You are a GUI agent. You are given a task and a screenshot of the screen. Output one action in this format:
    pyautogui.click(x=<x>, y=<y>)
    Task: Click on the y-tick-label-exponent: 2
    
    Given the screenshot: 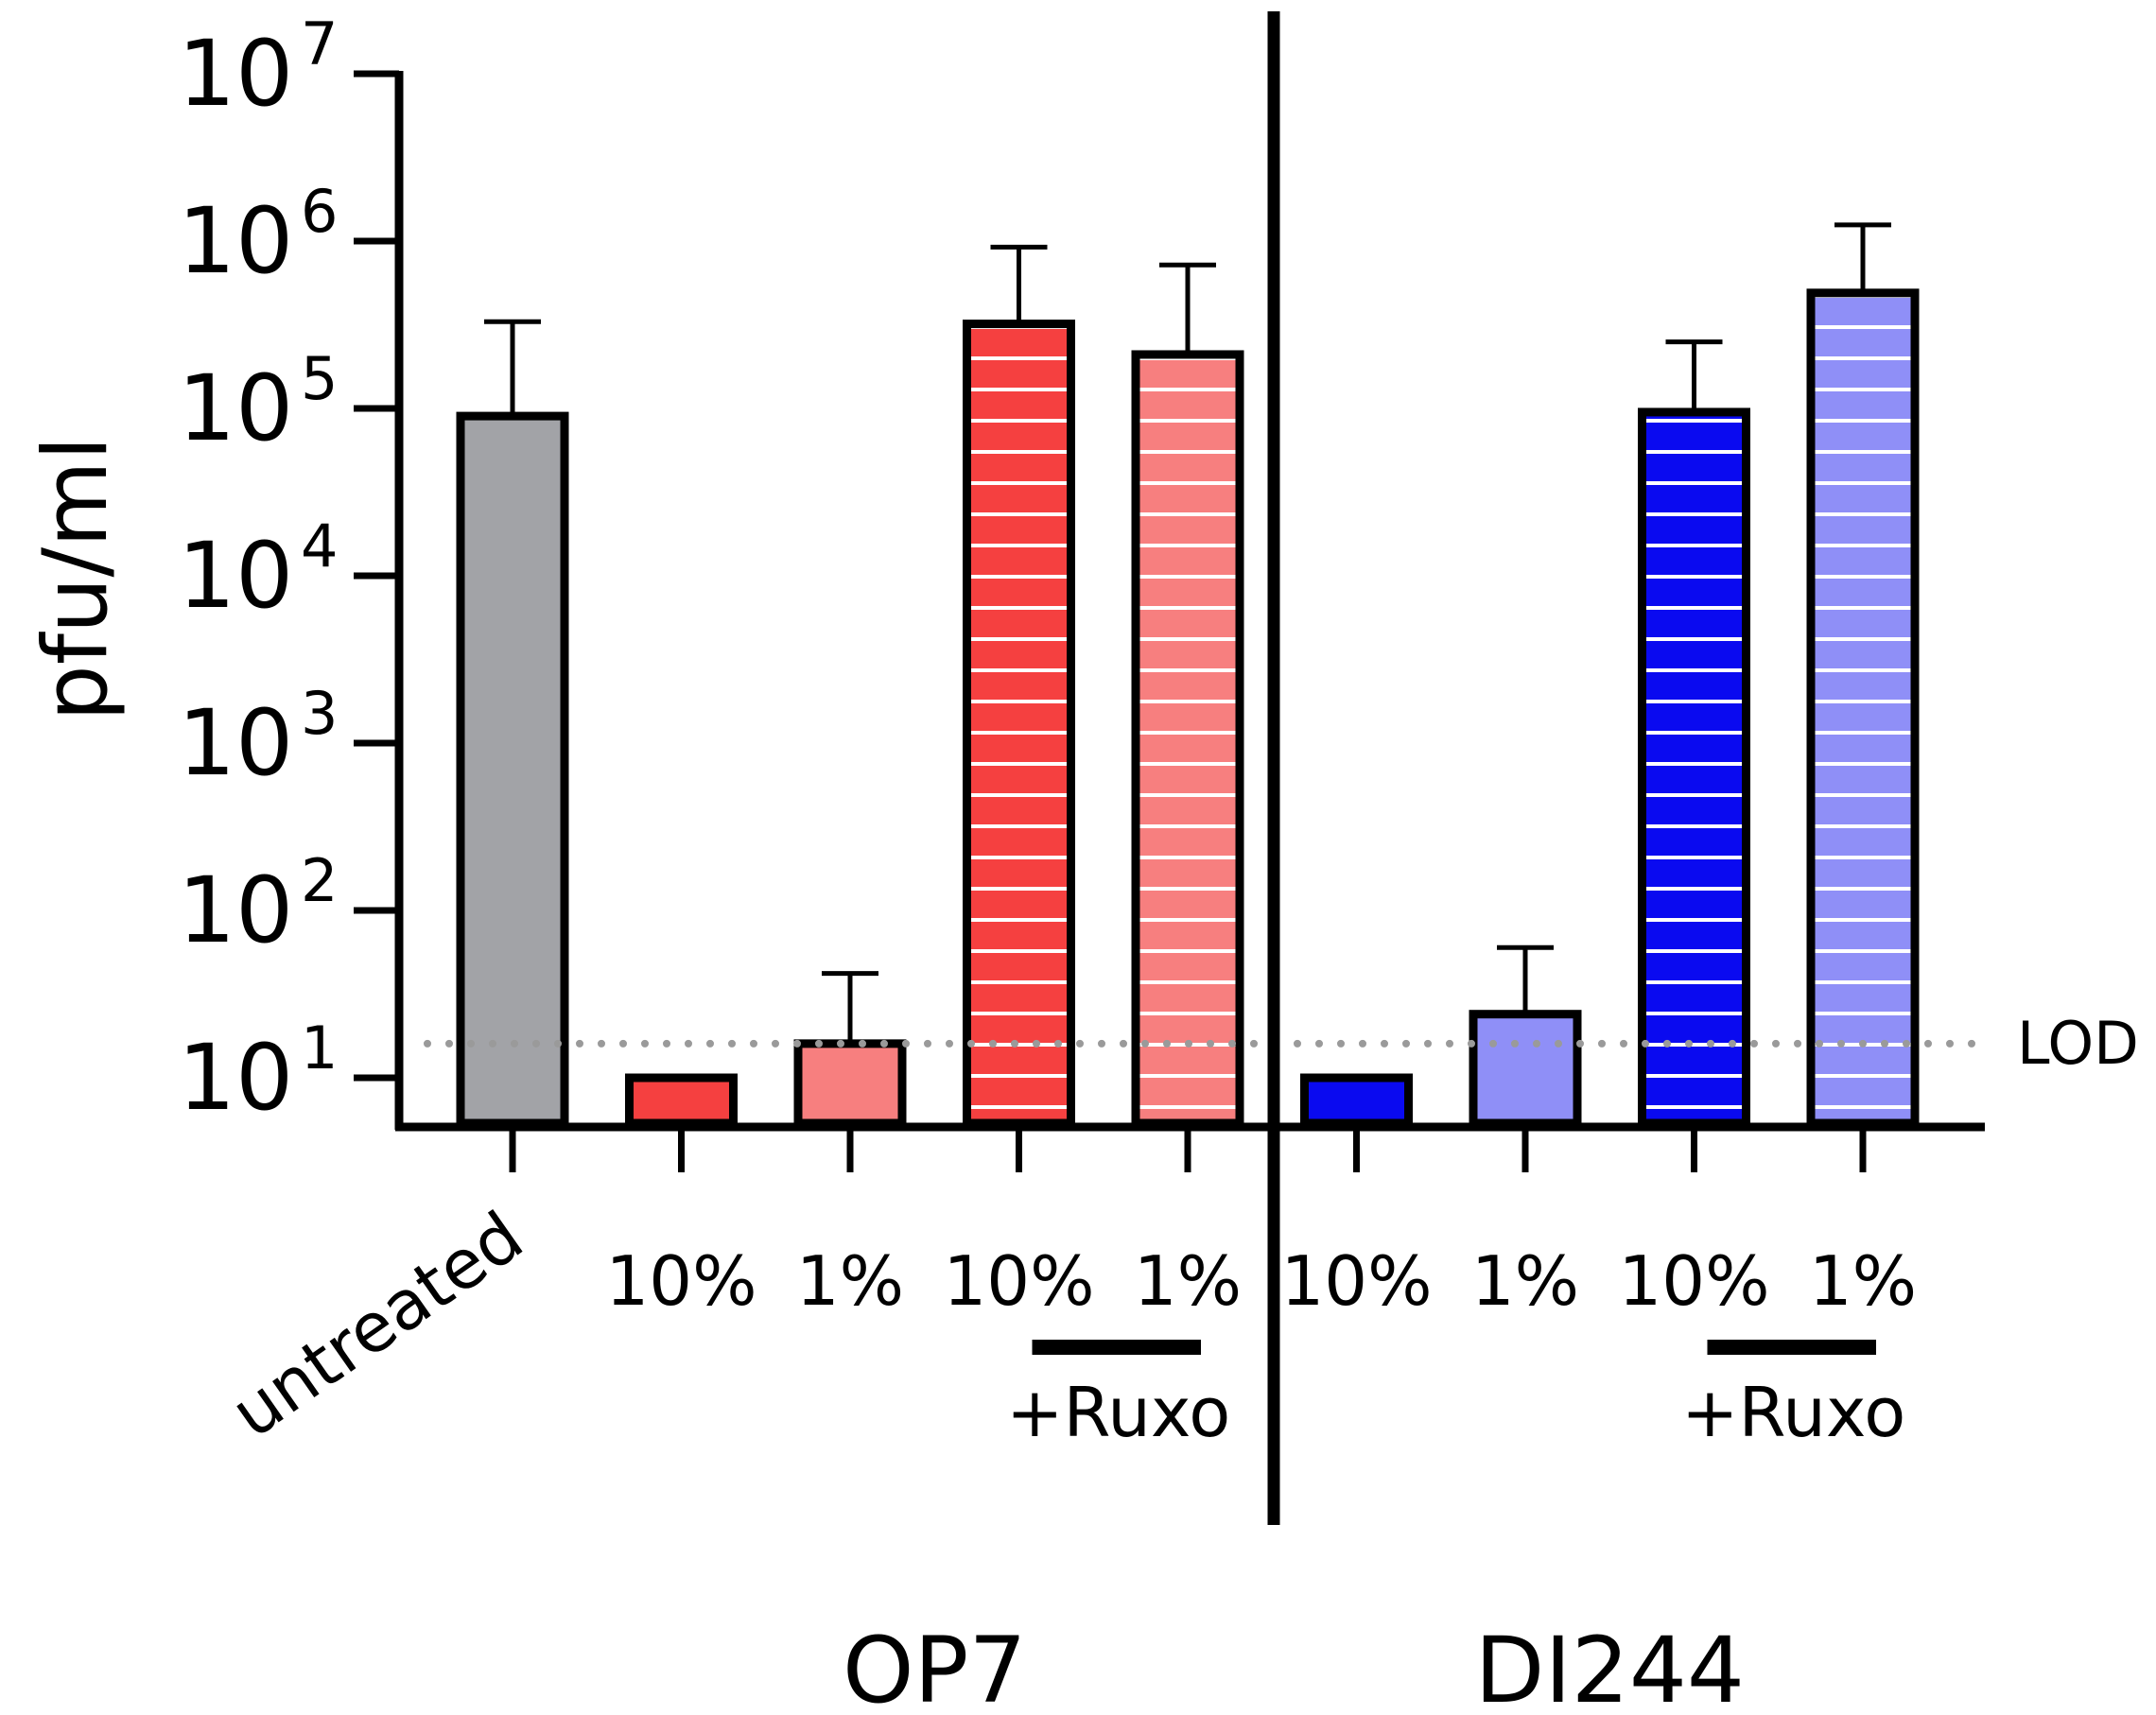 What is the action you would take?
    pyautogui.click(x=320, y=881)
    